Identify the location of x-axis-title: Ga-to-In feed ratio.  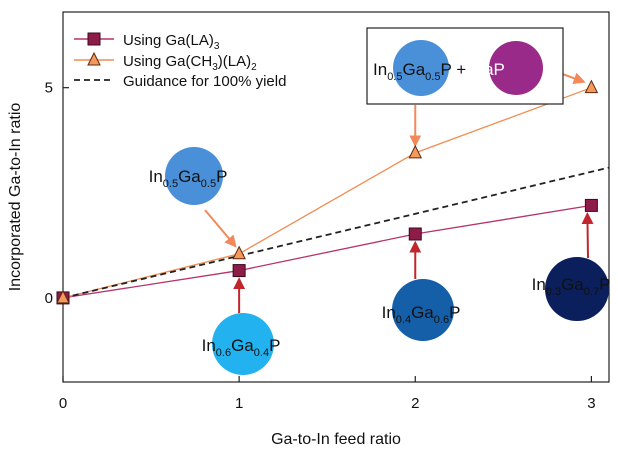
(336, 439).